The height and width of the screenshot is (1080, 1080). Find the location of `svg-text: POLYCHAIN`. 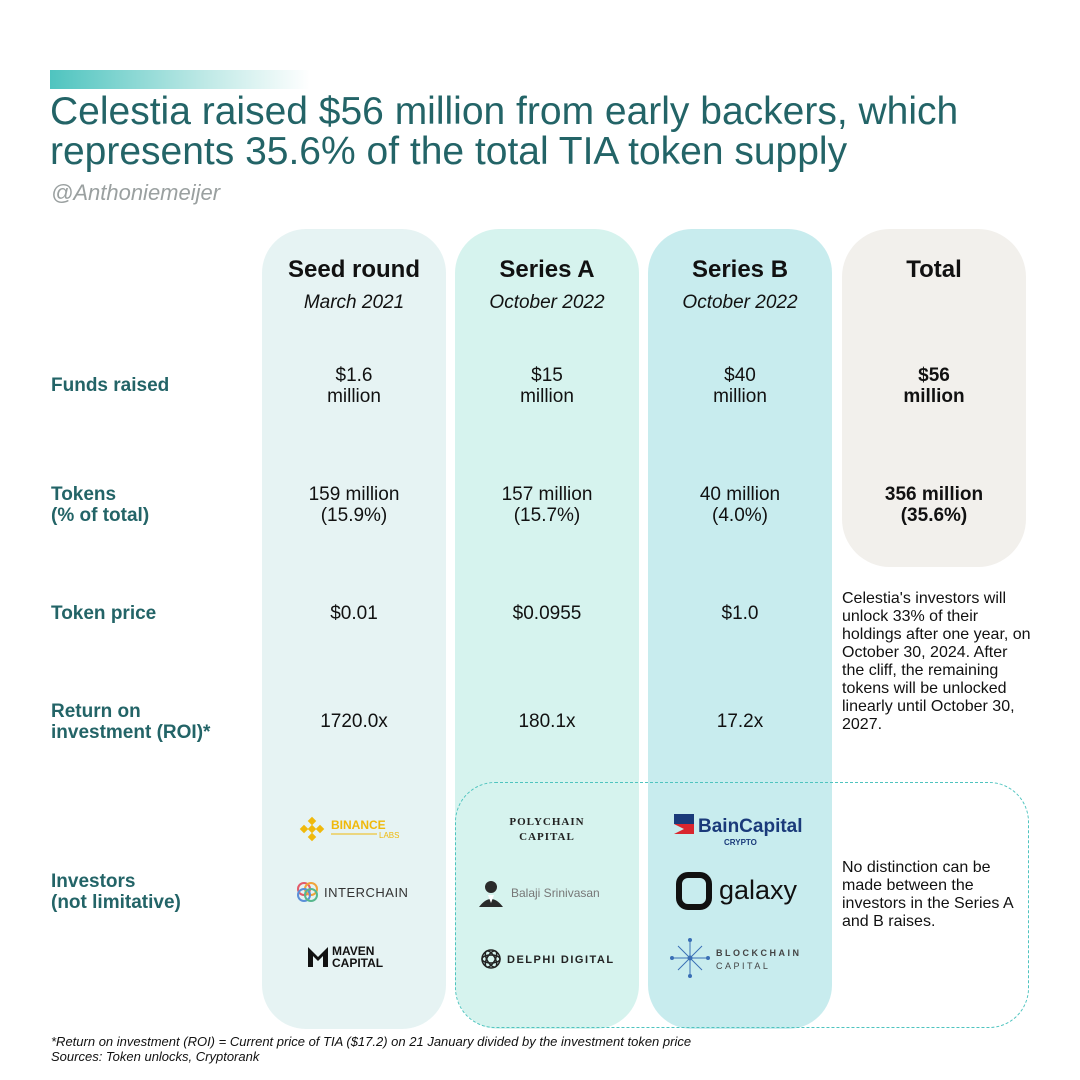

svg-text: POLYCHAIN is located at coordinates (546, 822).